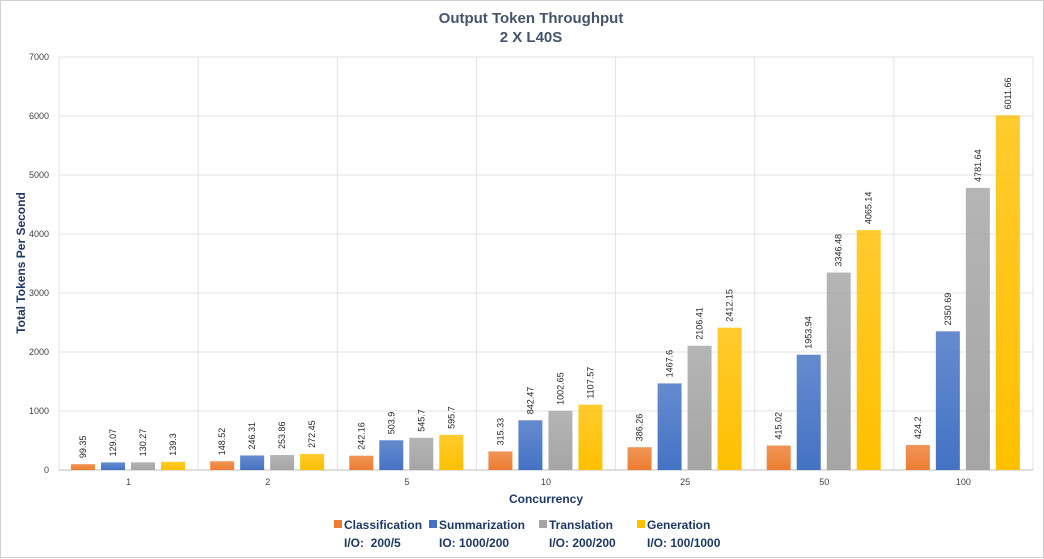 Image resolution: width=1044 pixels, height=559 pixels. I want to click on data-label-translation-10: 1002.65, so click(560, 388).